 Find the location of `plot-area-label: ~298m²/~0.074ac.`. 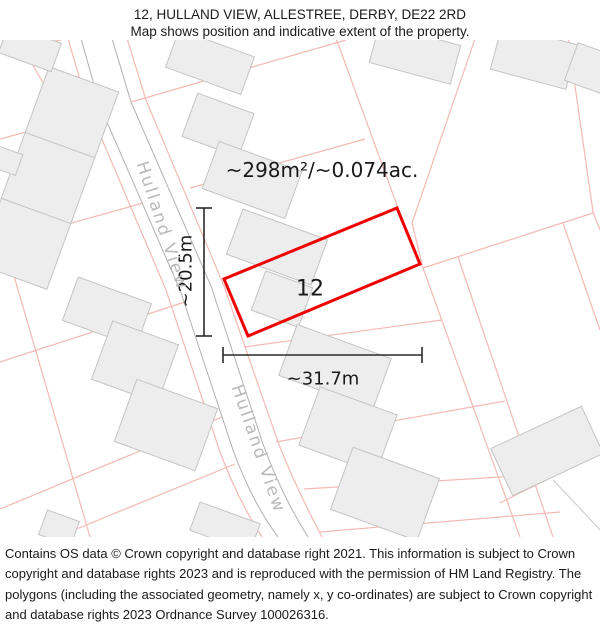

plot-area-label: ~298m²/~0.074ac. is located at coordinates (322, 170).